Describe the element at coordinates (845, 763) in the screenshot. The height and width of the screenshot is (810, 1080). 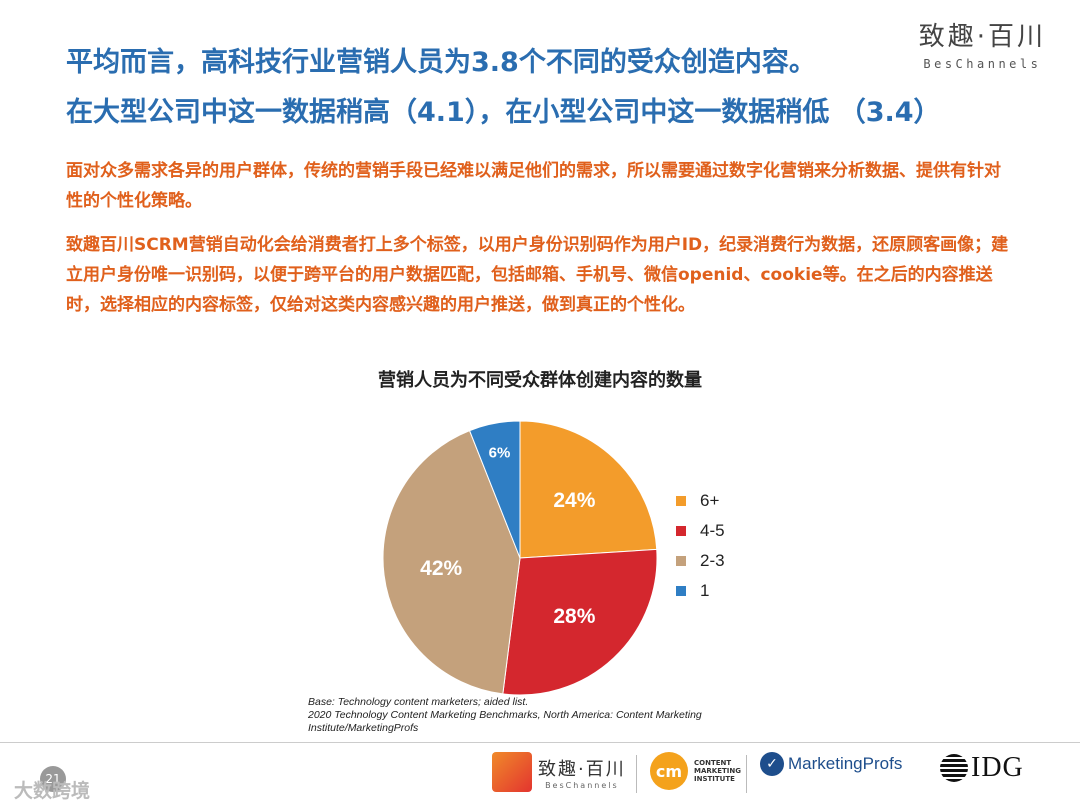
I see `marketingprofs-text: MarketingProfs` at that location.